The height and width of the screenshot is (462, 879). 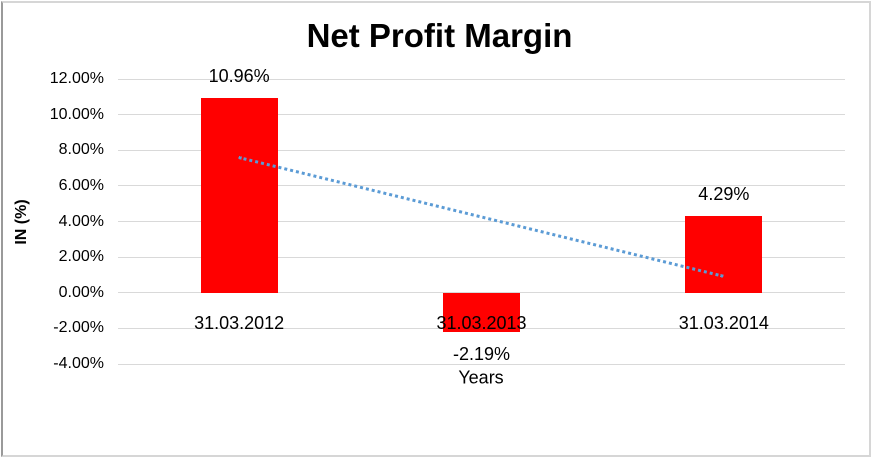 I want to click on y-tick-label: 4.00%, so click(x=81, y=221).